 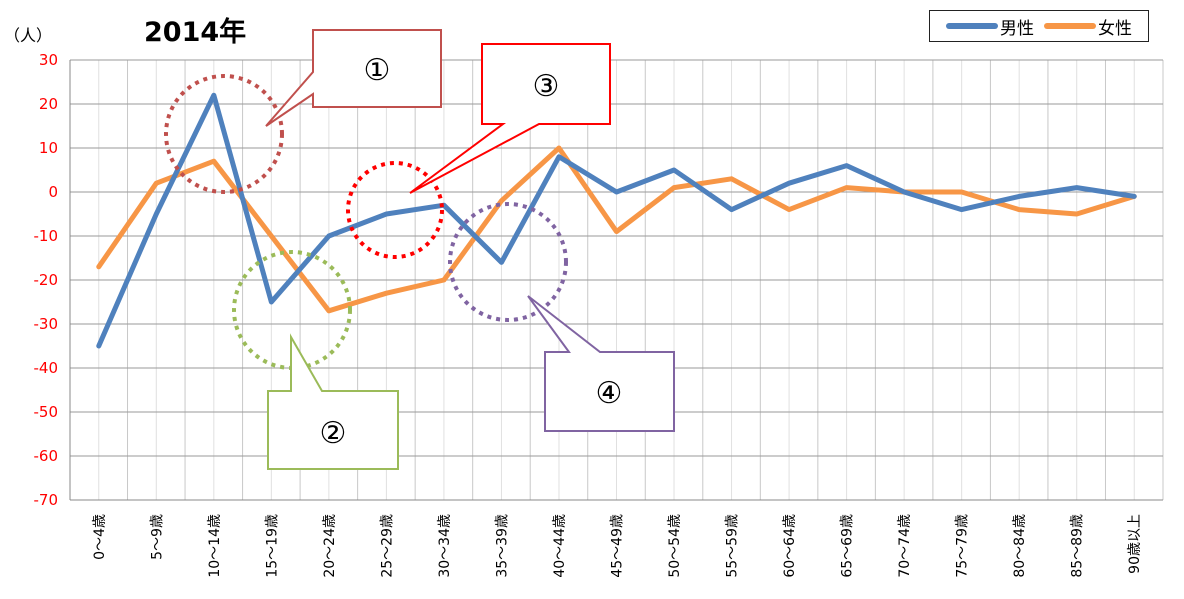 I want to click on x-tick-label: 35～39歳, so click(x=502, y=546).